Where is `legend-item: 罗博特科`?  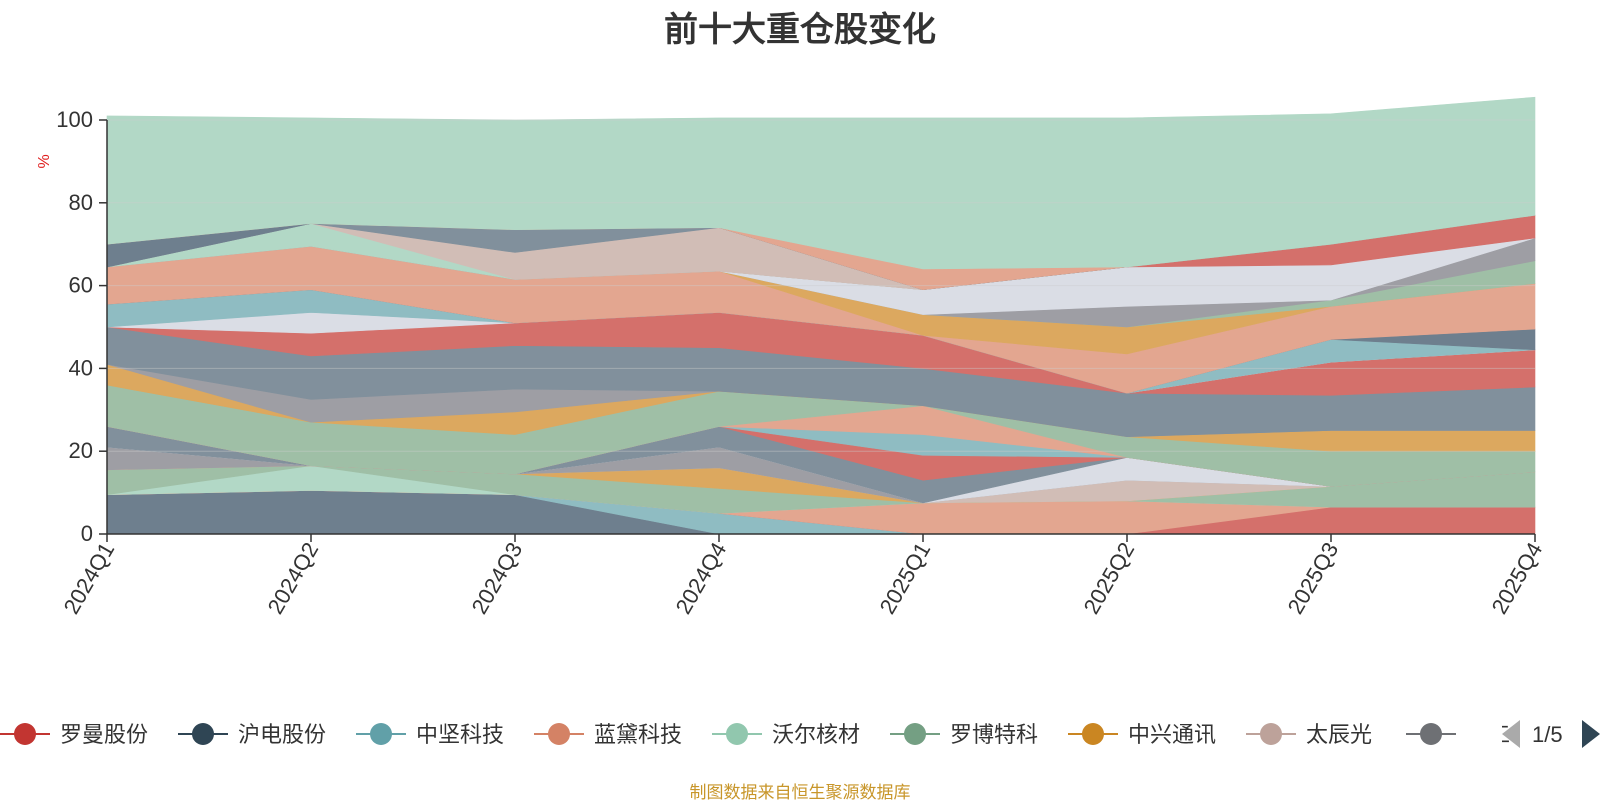 legend-item: 罗博特科 is located at coordinates (964, 734).